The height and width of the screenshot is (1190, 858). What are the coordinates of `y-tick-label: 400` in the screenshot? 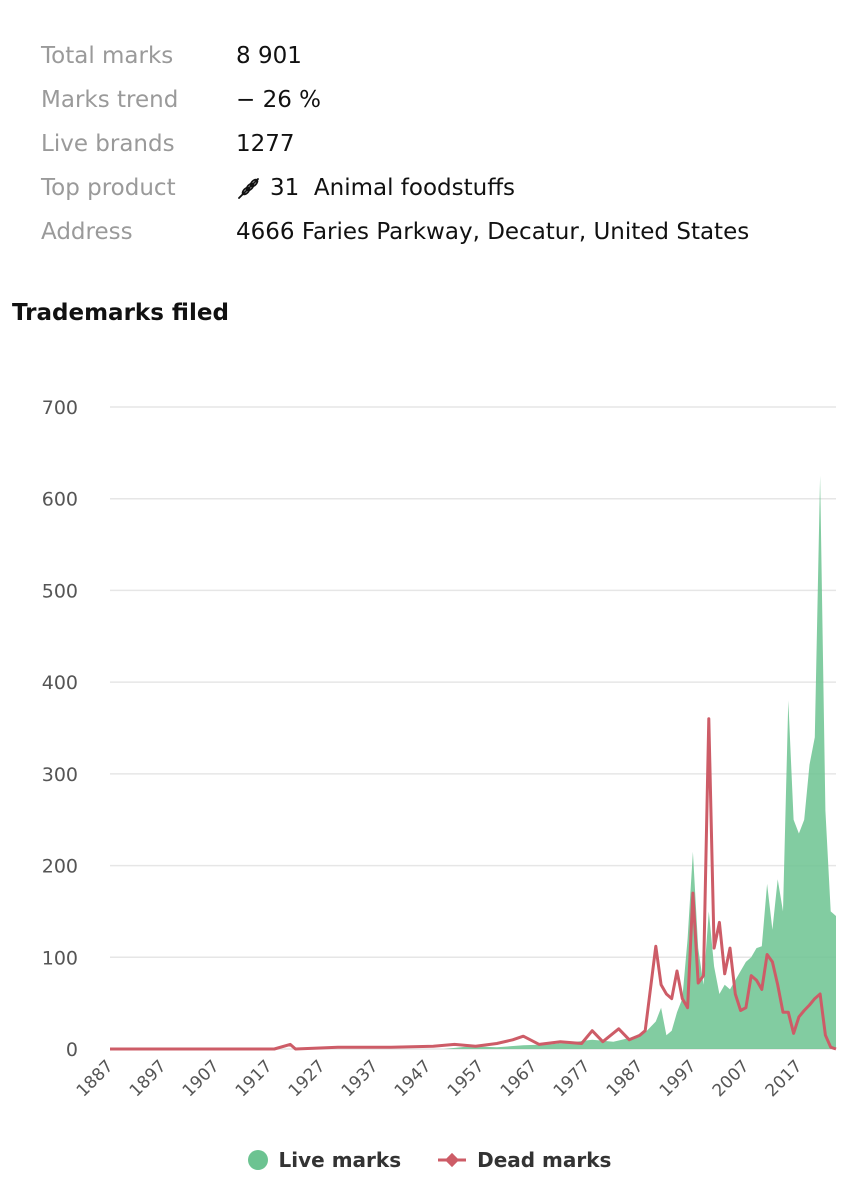 It's located at (60, 683).